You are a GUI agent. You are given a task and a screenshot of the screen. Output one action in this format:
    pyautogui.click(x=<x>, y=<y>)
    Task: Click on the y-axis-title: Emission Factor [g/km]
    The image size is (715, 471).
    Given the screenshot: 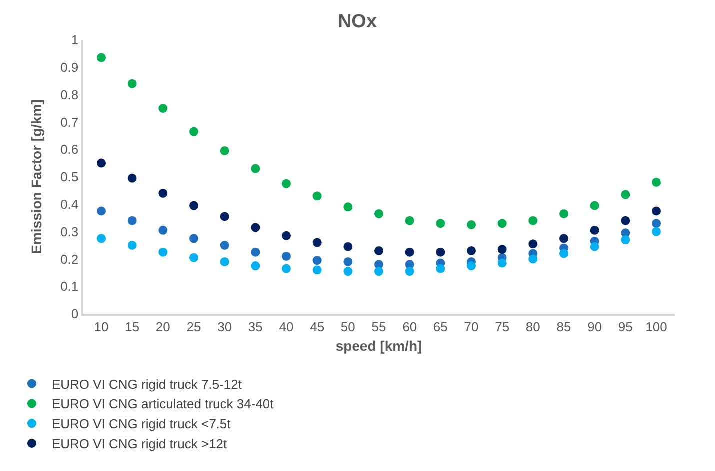 What is the action you would take?
    pyautogui.click(x=36, y=177)
    